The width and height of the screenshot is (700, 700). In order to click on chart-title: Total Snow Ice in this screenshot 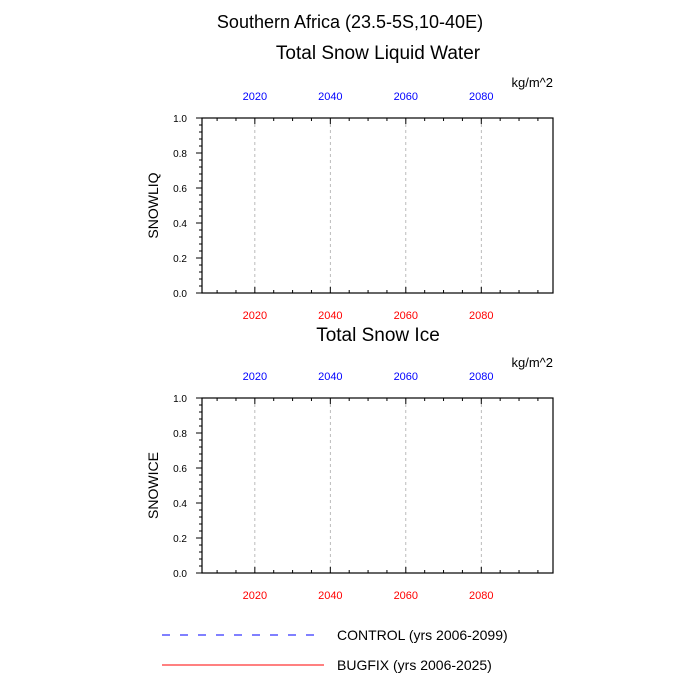, I will do `click(378, 335)`.